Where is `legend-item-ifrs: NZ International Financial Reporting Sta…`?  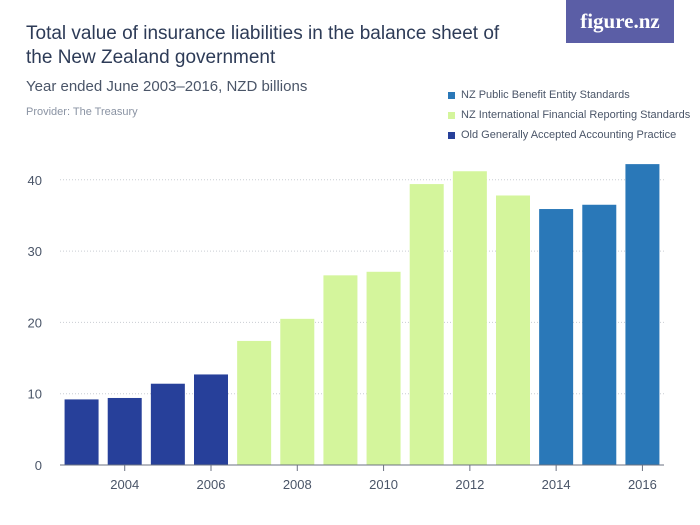
legend-item-ifrs: NZ International Financial Reporting Sta… is located at coordinates (569, 115).